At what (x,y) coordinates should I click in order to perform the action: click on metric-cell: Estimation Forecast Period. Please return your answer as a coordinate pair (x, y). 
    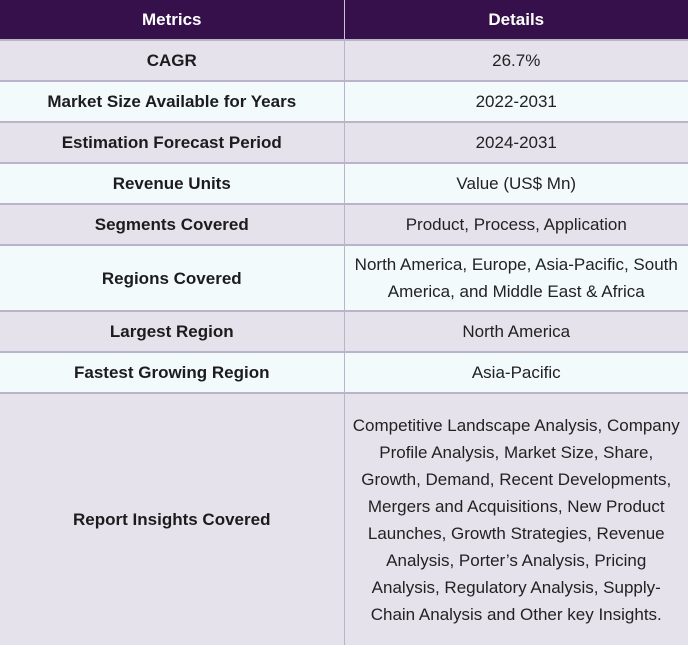
    Looking at the image, I should click on (172, 142).